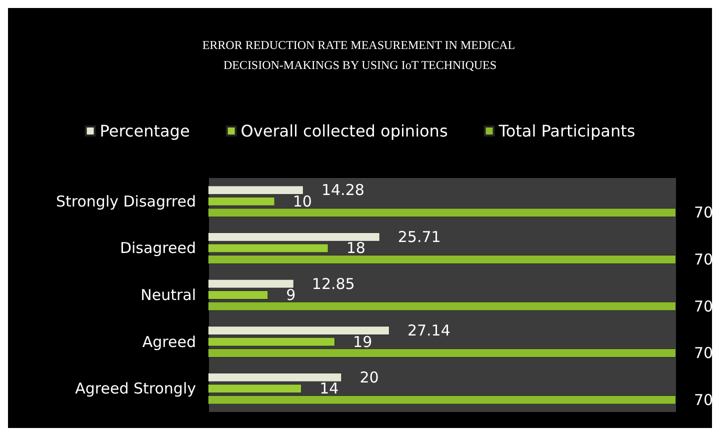 Image resolution: width=720 pixels, height=436 pixels. Describe the element at coordinates (329, 389) in the screenshot. I see `data-label: 14` at that location.